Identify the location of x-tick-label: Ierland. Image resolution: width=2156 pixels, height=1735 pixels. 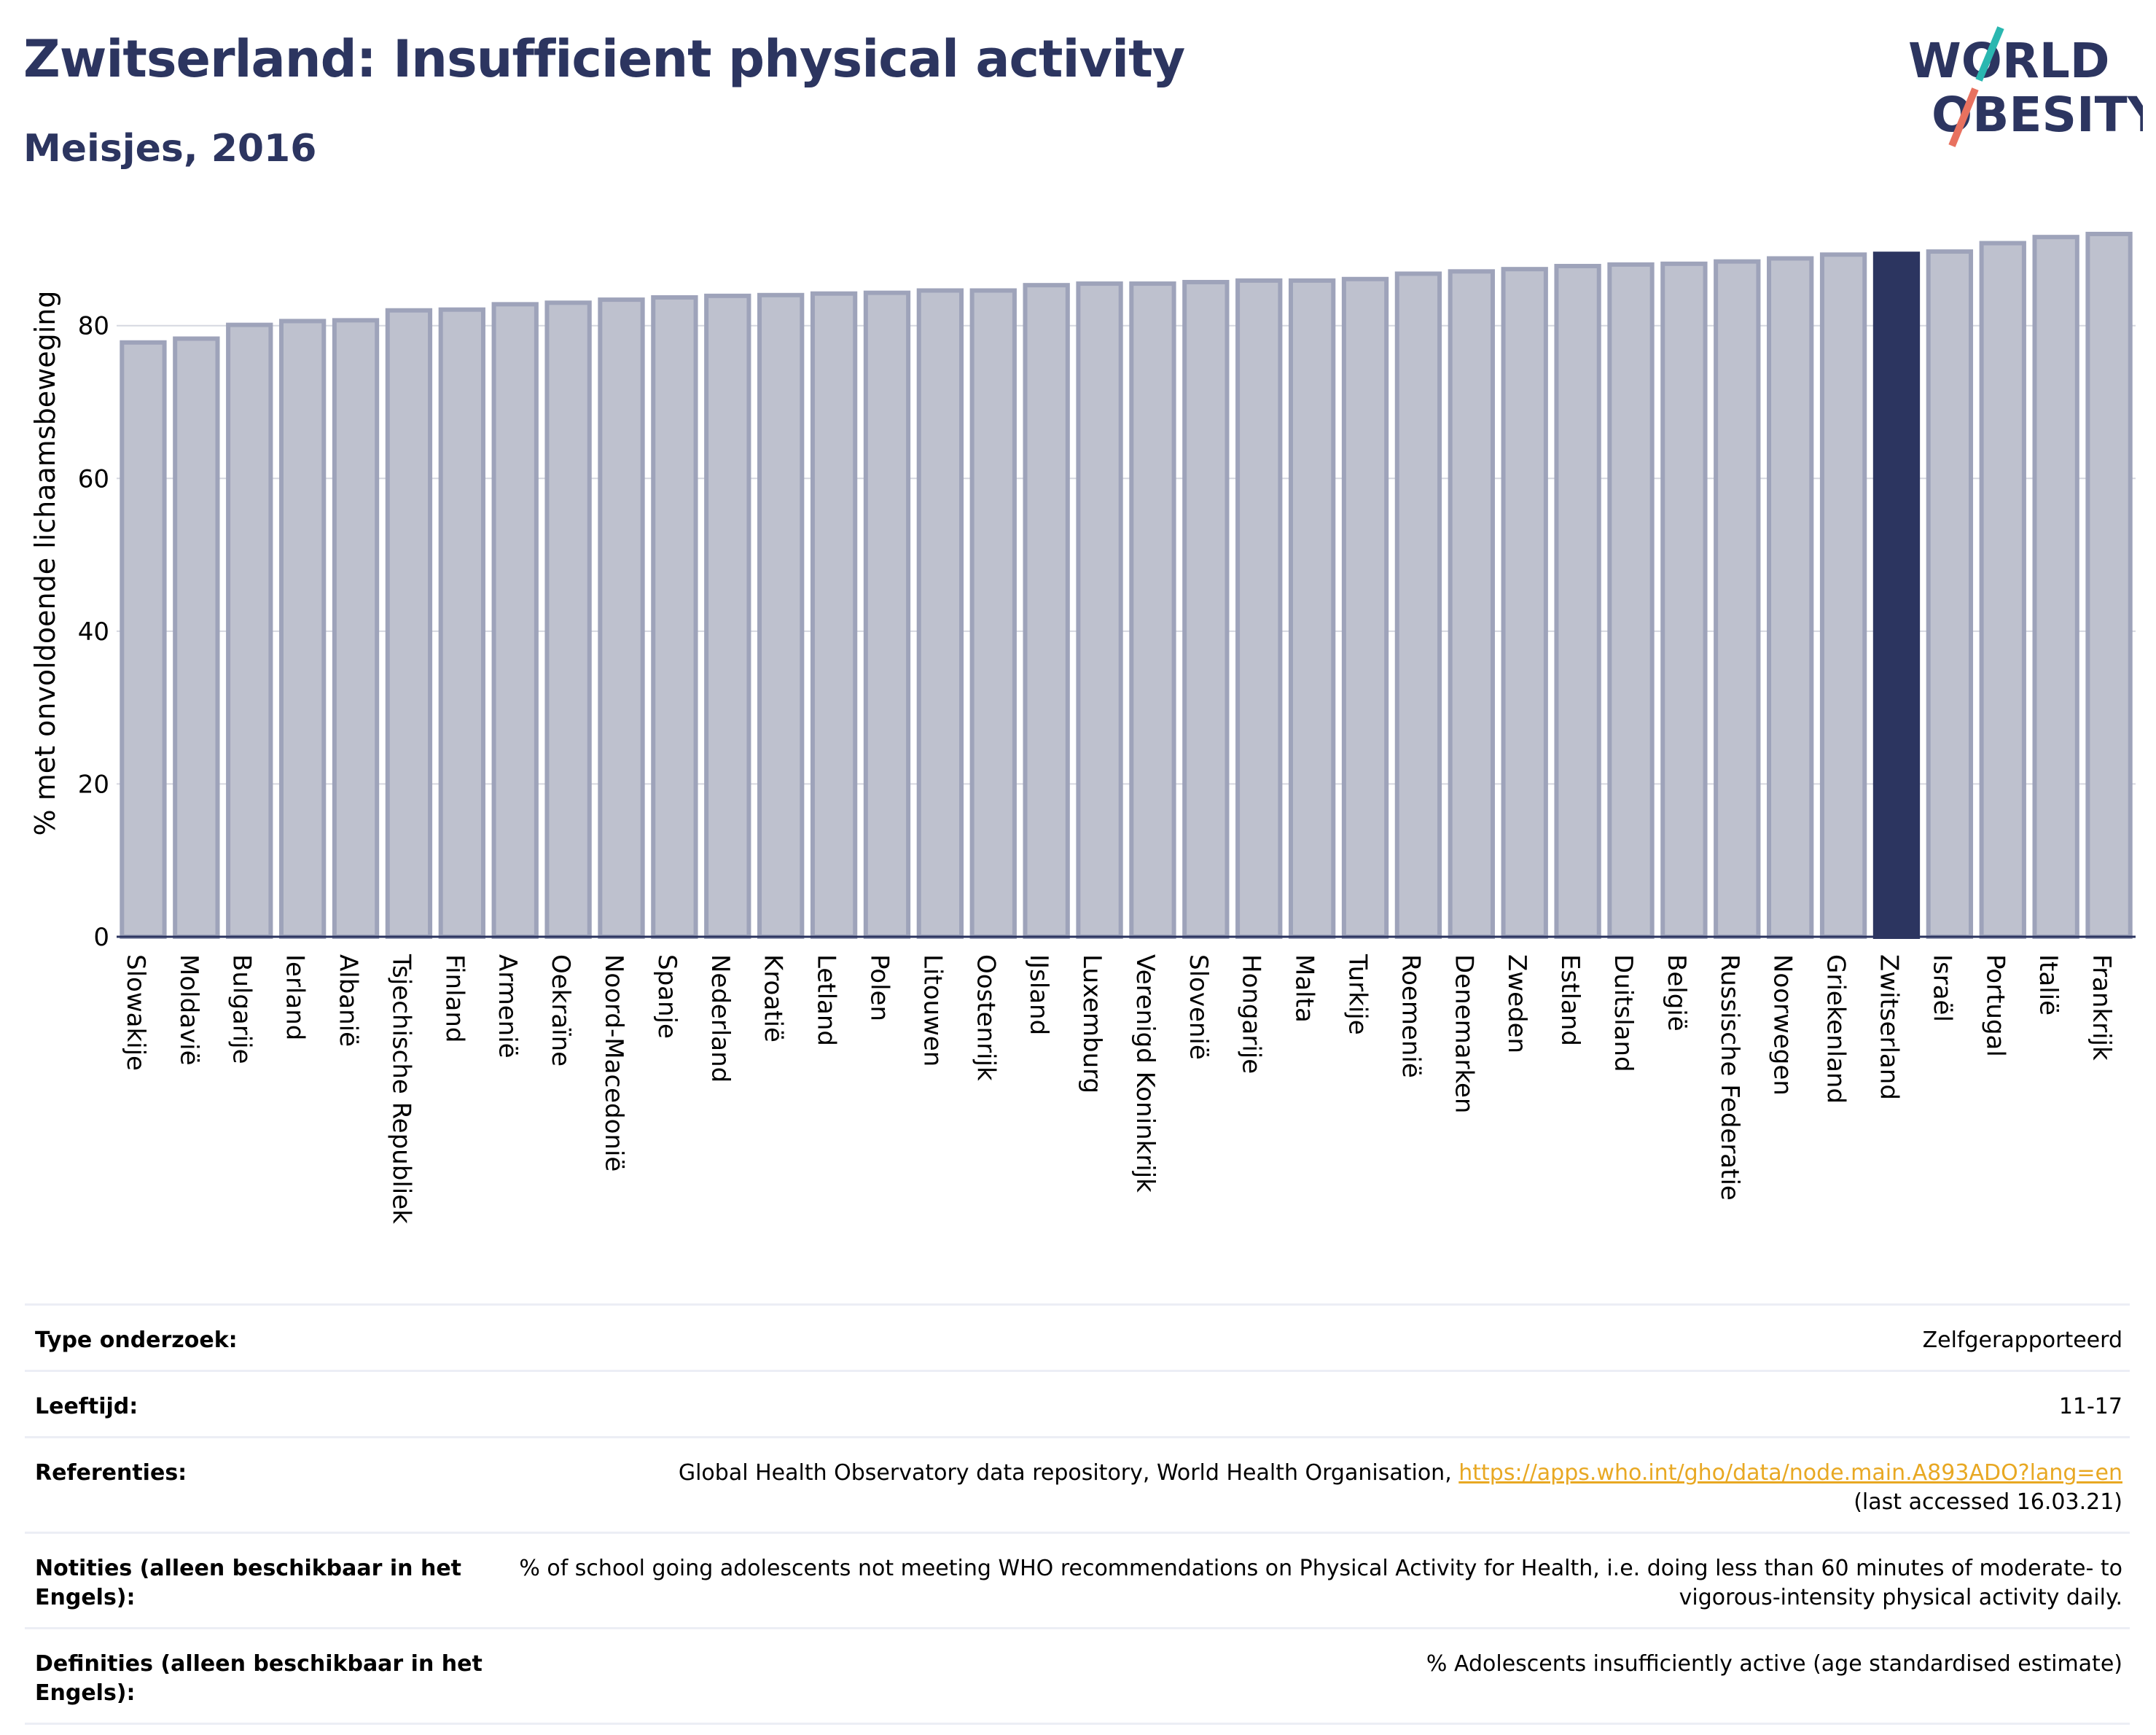
(295, 997).